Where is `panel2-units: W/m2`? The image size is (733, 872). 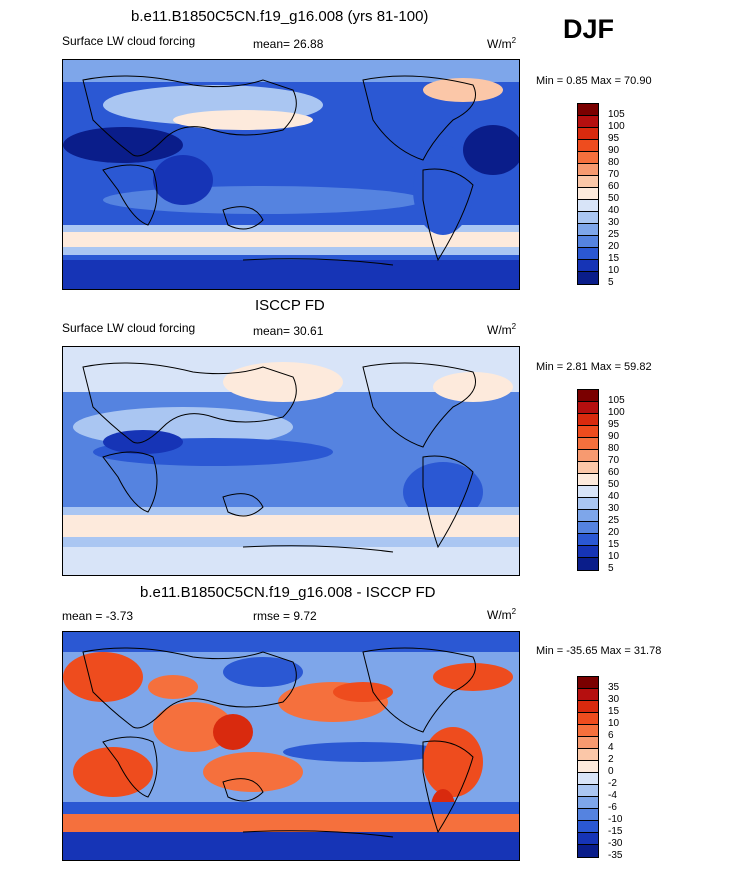 panel2-units: W/m2 is located at coordinates (502, 329).